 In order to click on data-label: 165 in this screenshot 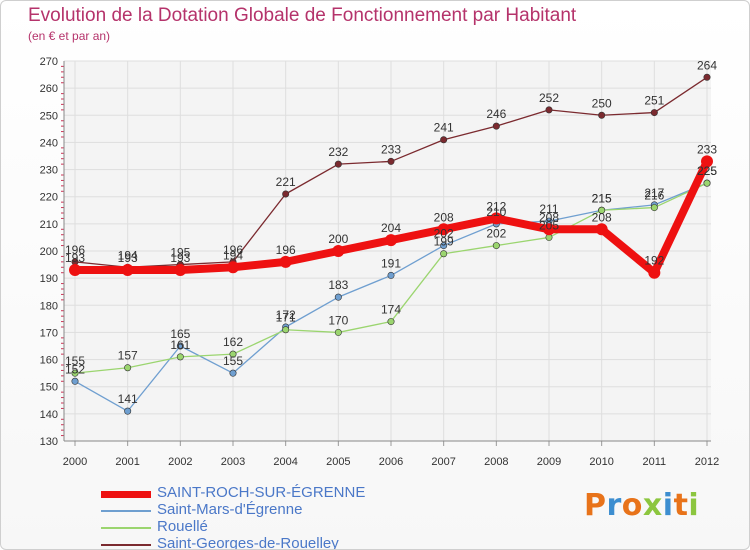, I will do `click(180, 334)`.